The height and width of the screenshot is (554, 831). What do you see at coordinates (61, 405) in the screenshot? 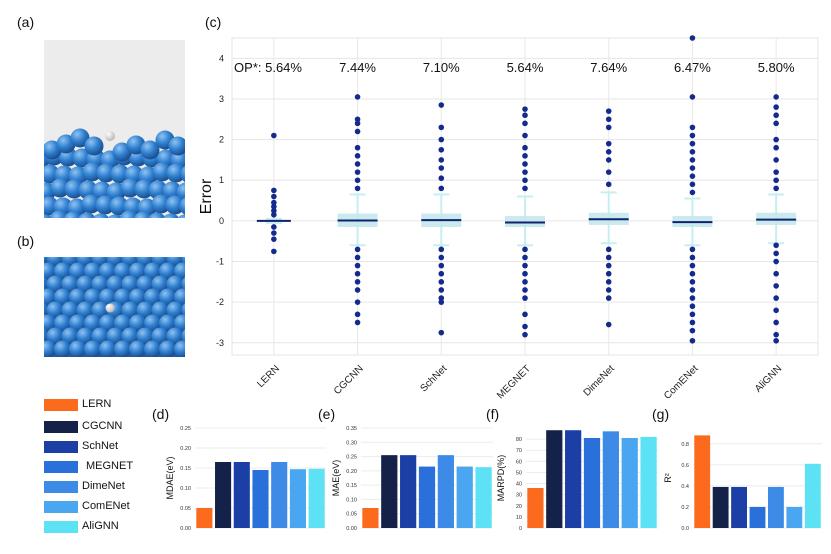
I see `legend-swatch-lern` at bounding box center [61, 405].